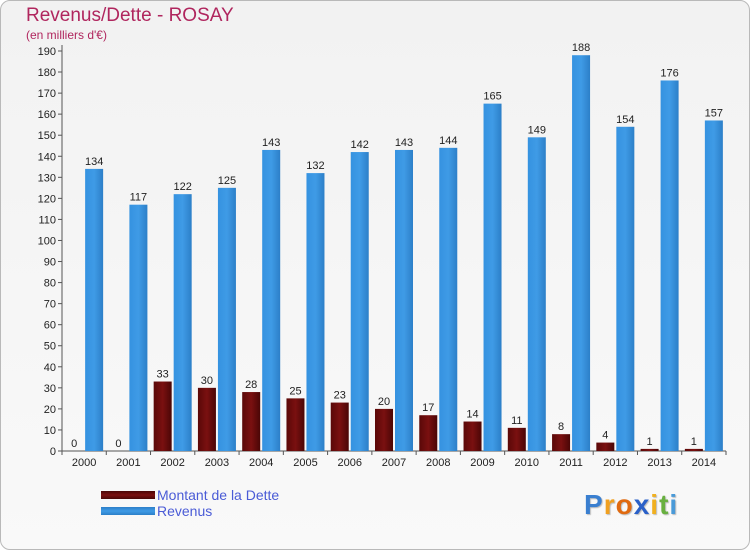  What do you see at coordinates (295, 391) in the screenshot?
I see `data-label-dette: 25` at bounding box center [295, 391].